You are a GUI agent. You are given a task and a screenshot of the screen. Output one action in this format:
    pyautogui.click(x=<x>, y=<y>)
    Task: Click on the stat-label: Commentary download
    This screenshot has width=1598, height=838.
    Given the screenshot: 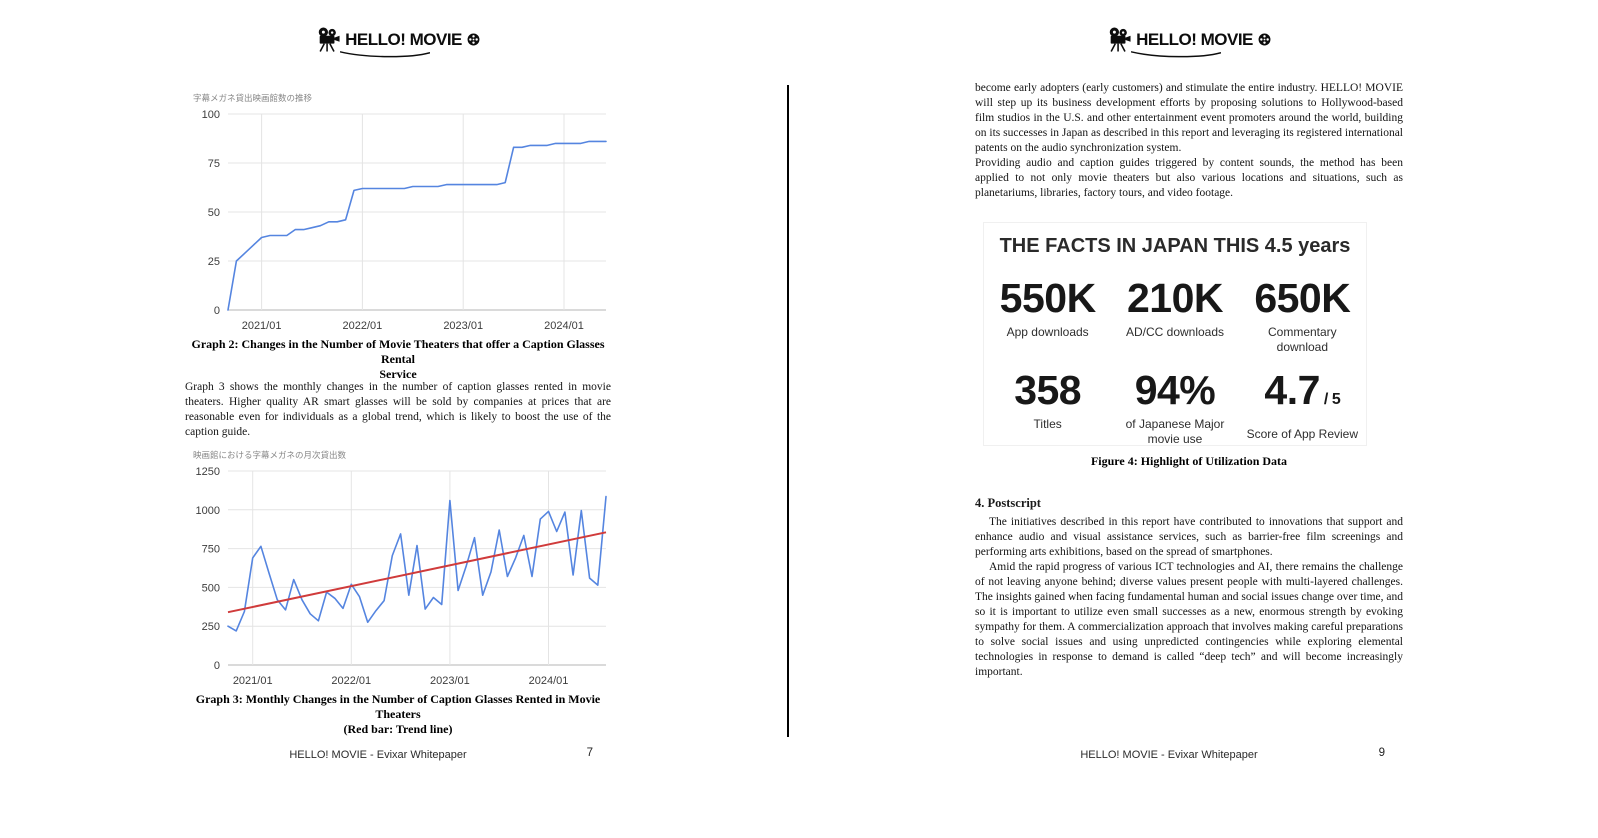 What is the action you would take?
    pyautogui.click(x=1302, y=339)
    